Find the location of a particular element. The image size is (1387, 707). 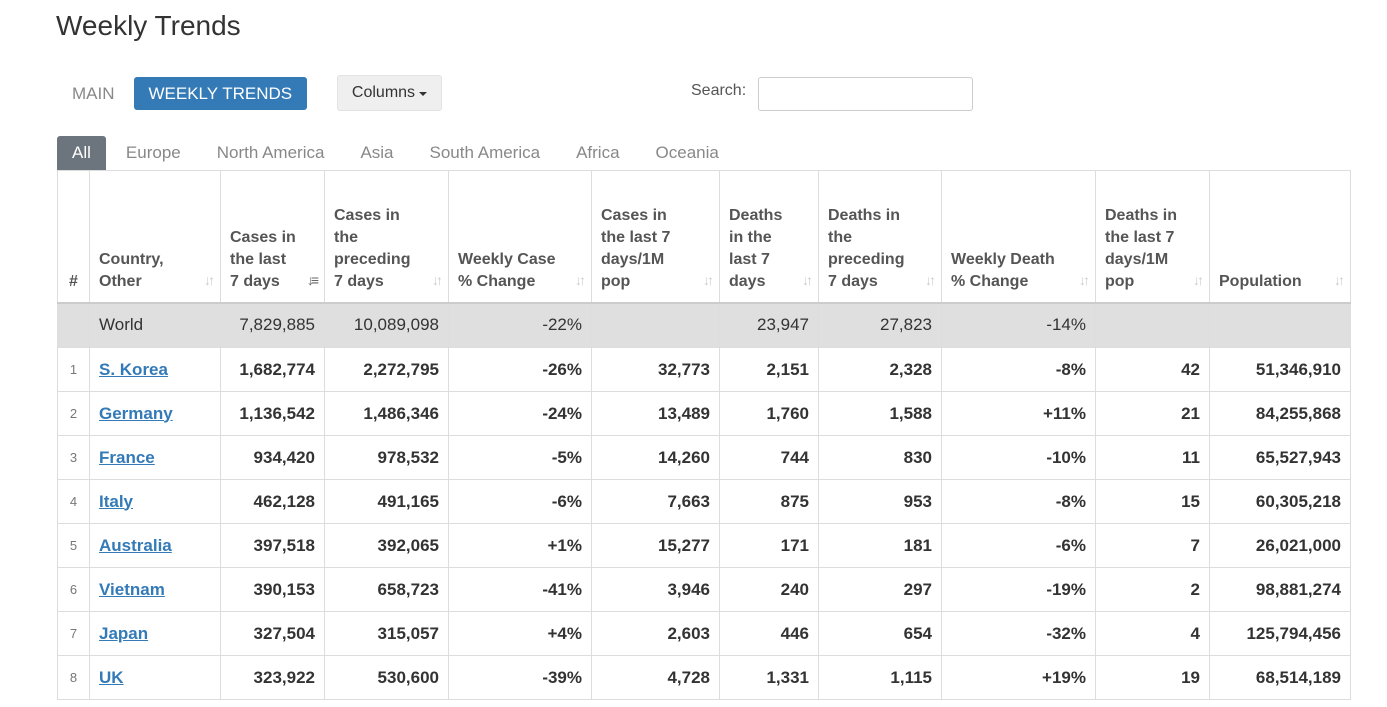

cell-population: 51,346,910 is located at coordinates (1280, 369).